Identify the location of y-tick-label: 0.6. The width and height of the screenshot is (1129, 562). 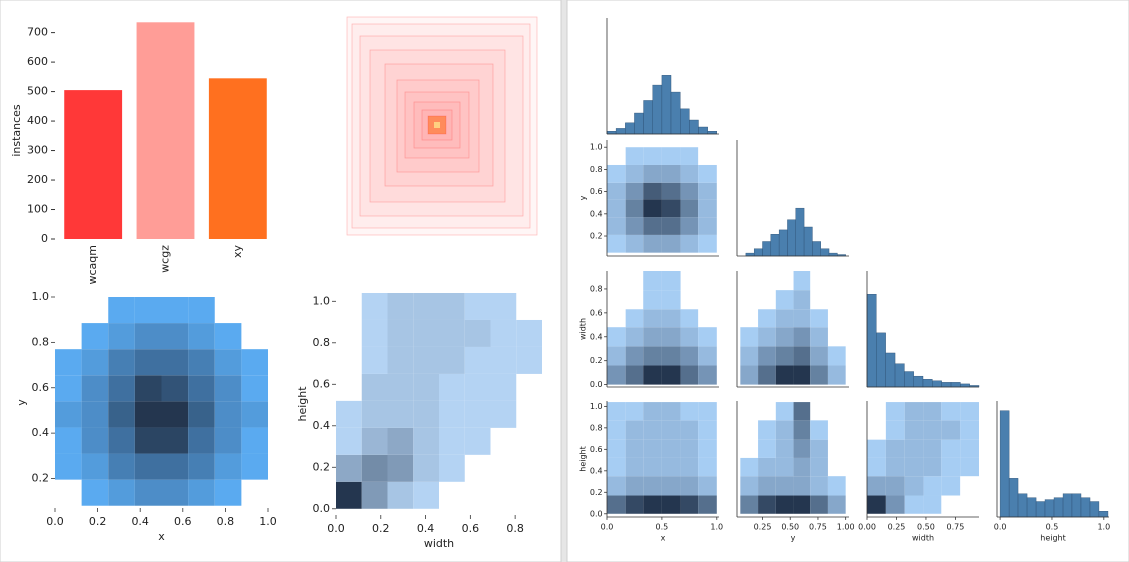
(596, 312).